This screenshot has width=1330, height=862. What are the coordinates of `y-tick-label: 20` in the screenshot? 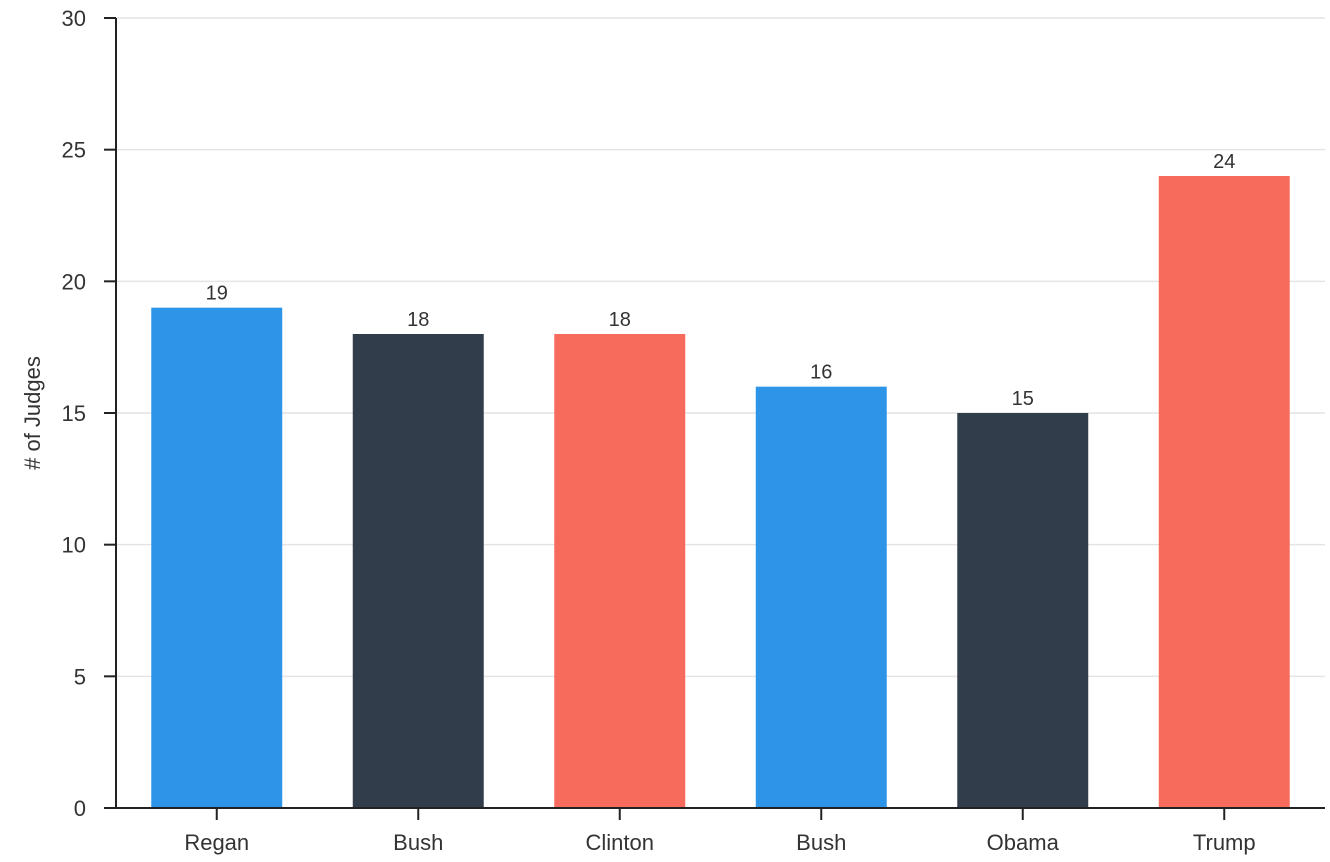 It's located at (74, 281).